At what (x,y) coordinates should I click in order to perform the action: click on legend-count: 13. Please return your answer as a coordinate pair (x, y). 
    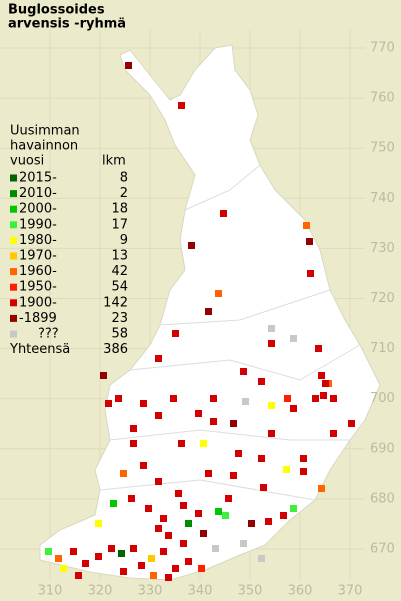
    Looking at the image, I should click on (119, 256).